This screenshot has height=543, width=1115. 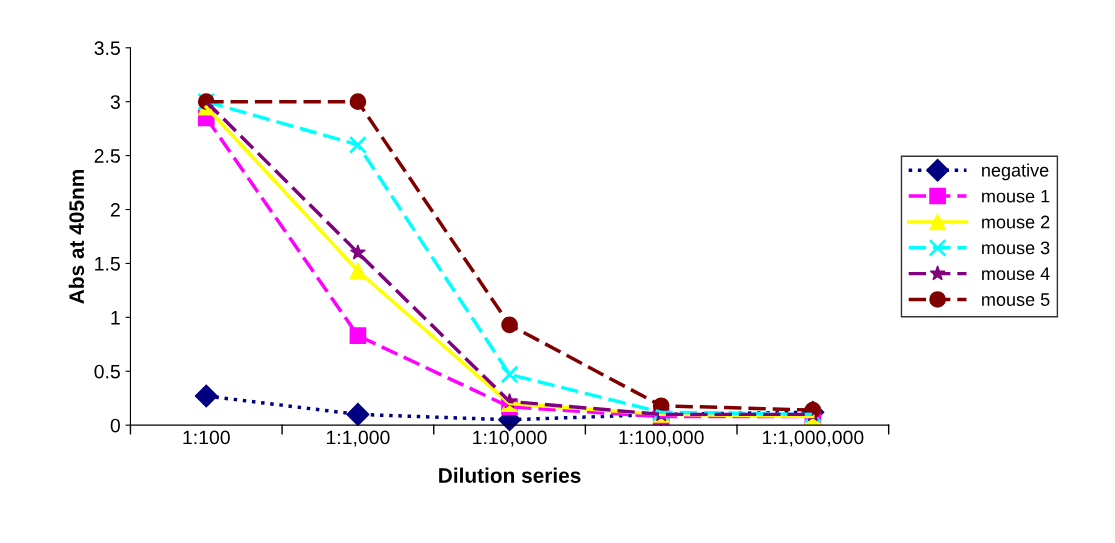 I want to click on legend-label: negative, so click(x=1015, y=172).